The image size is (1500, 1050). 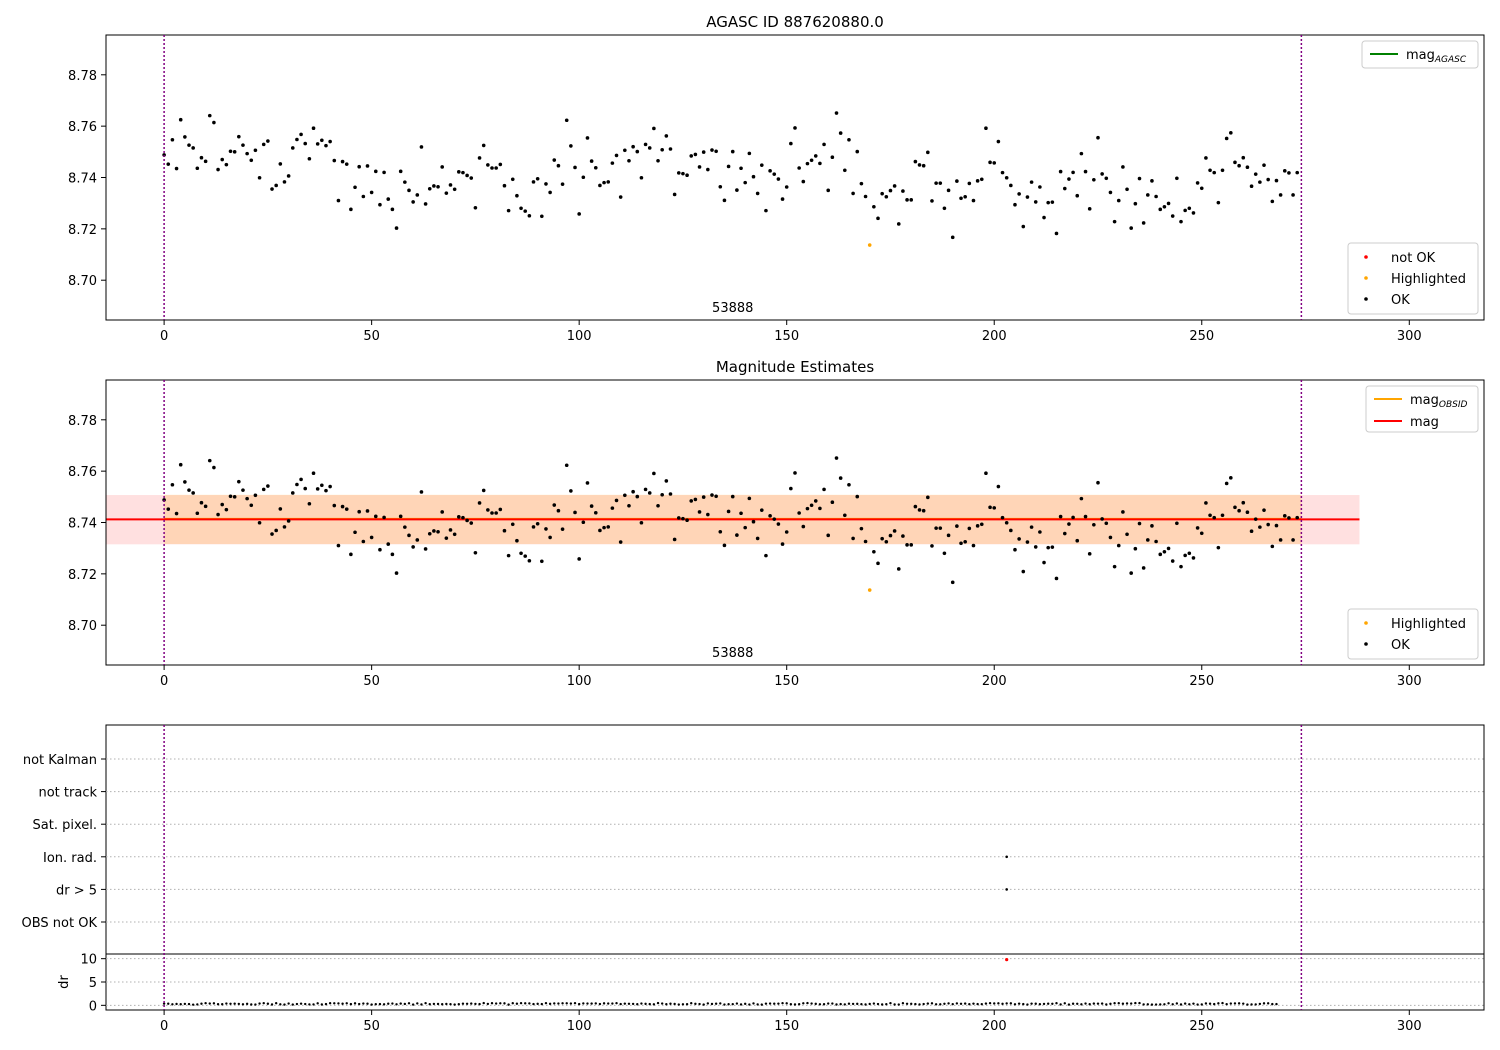 I want to click on flag-label: OBS not OK, so click(x=60, y=923).